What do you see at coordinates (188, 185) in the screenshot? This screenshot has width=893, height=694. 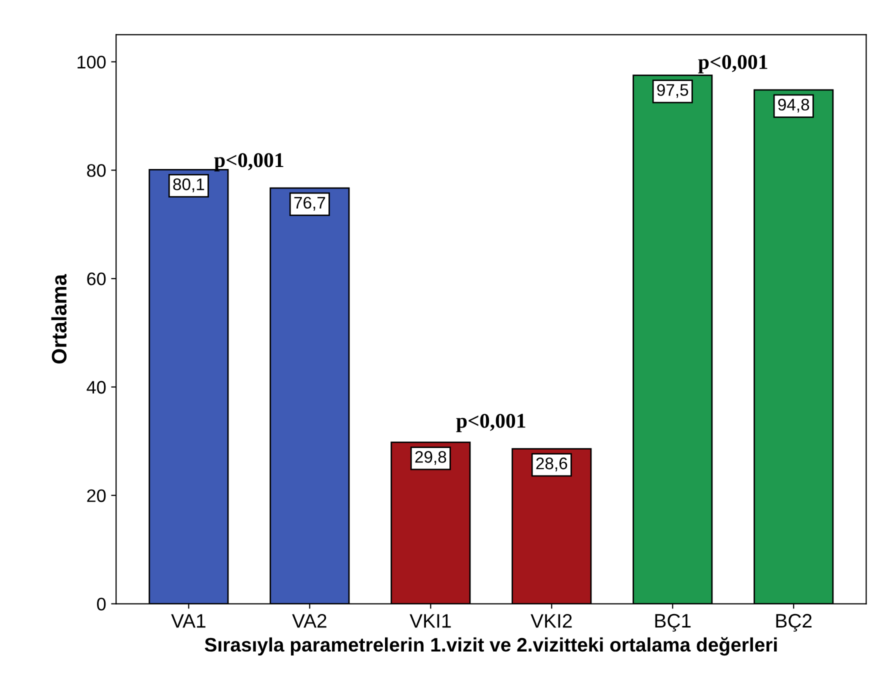 I see `data-label: 80,1` at bounding box center [188, 185].